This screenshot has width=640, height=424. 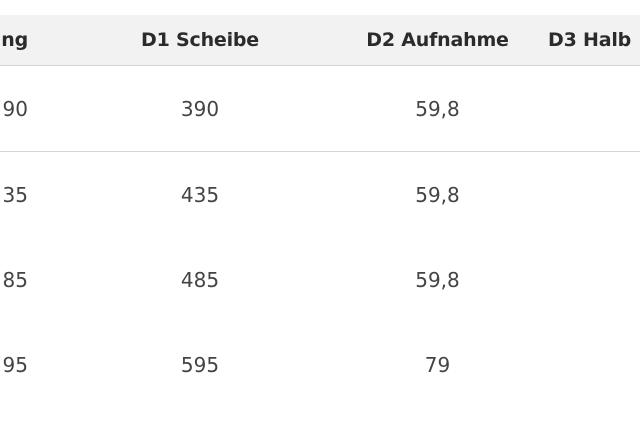 What do you see at coordinates (200, 108) in the screenshot?
I see `table-cell: 390` at bounding box center [200, 108].